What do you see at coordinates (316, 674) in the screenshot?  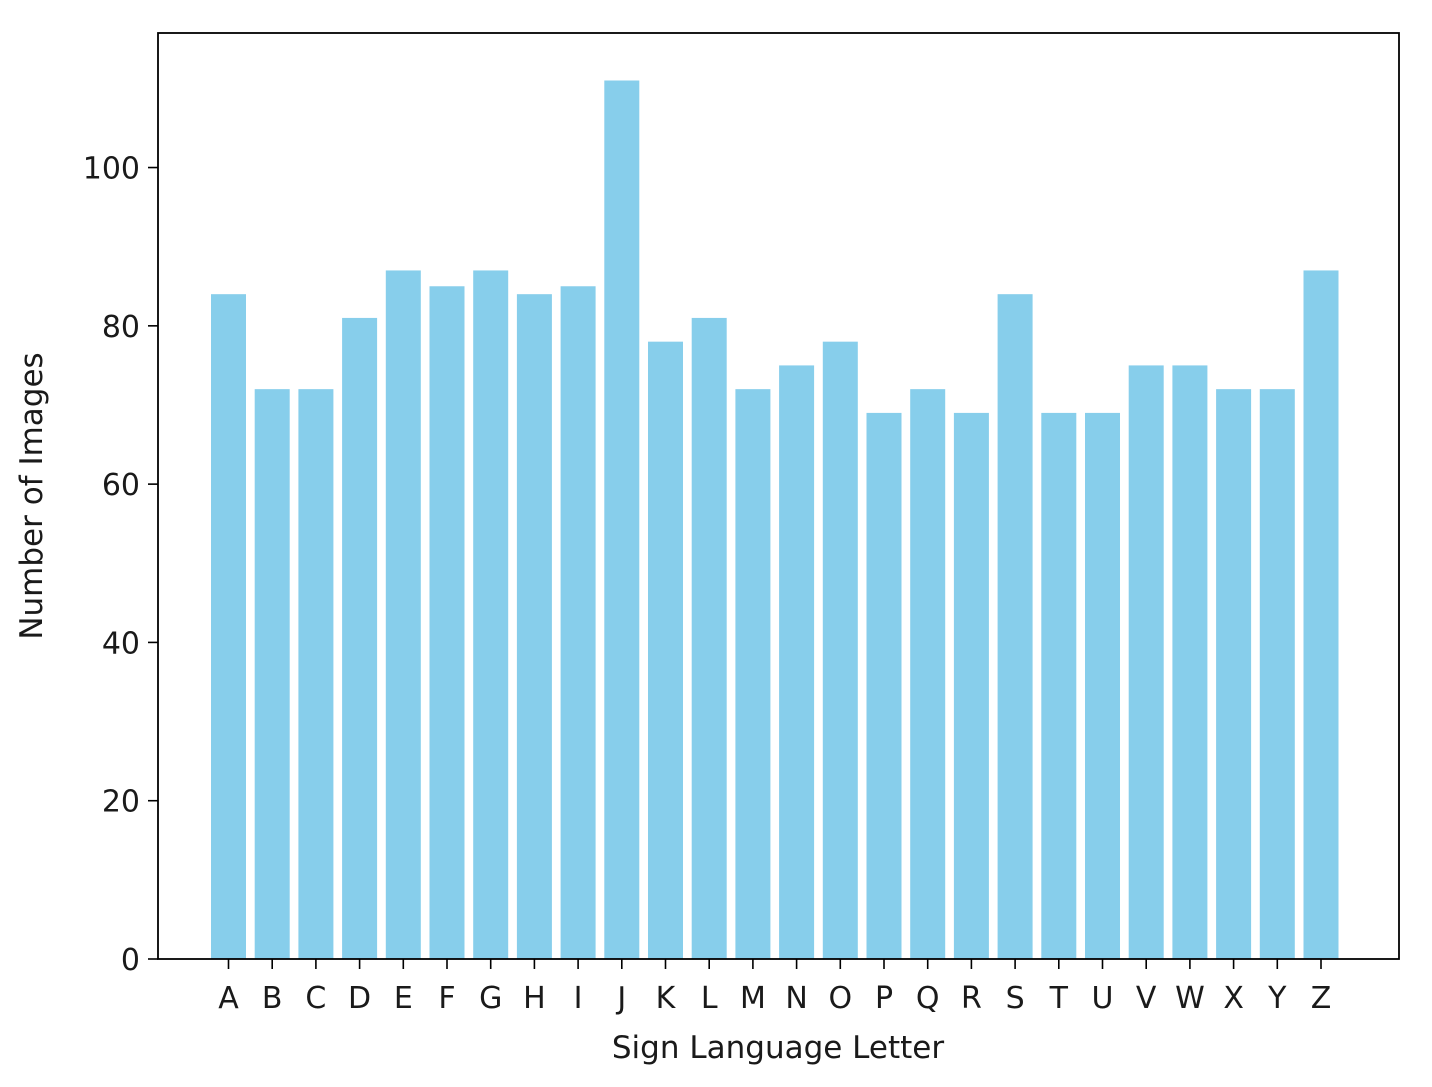 I see `bar-c` at bounding box center [316, 674].